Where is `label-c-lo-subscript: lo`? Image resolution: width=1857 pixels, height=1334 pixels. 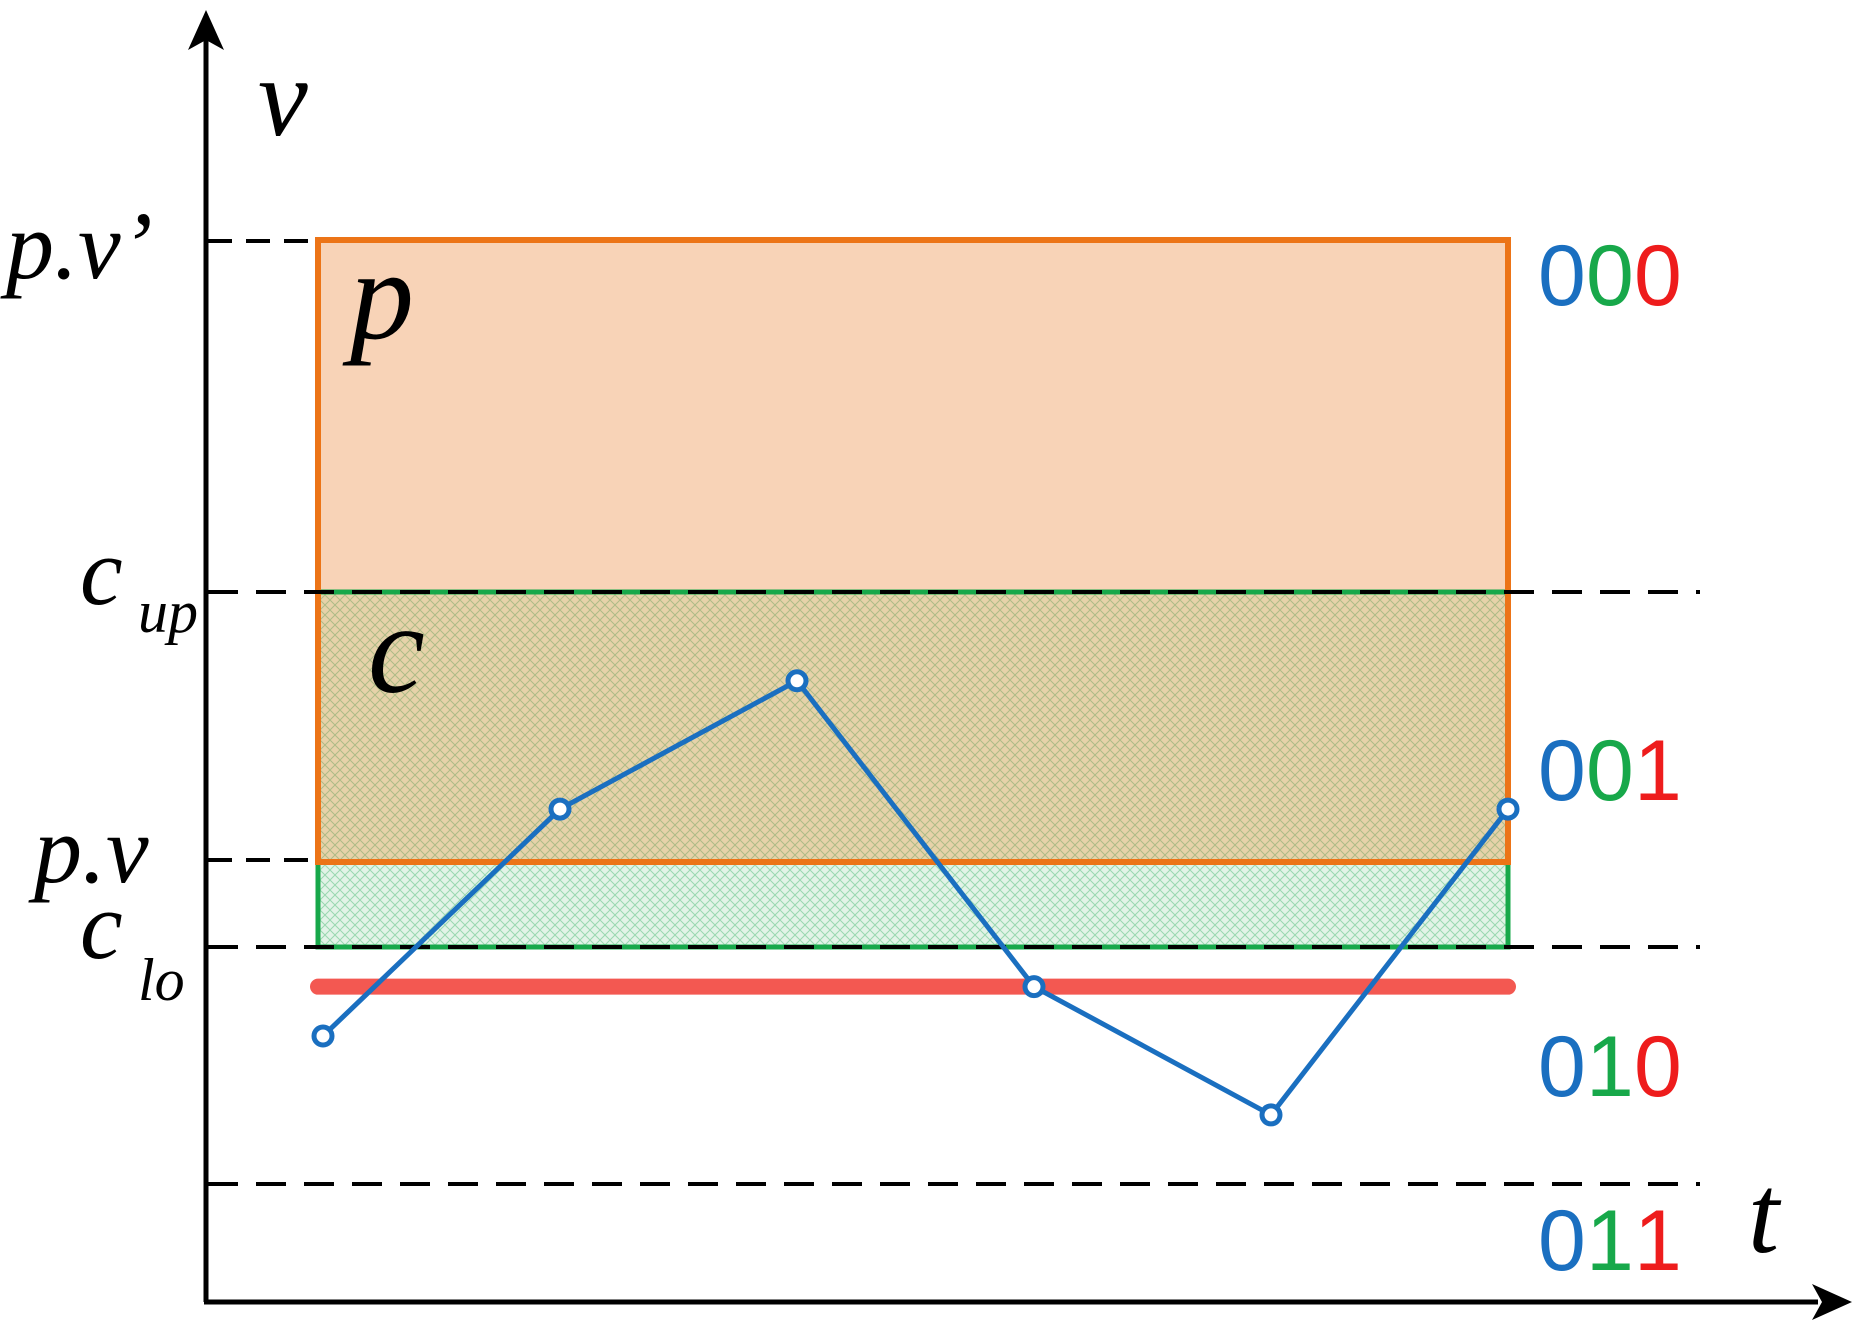 label-c-lo-subscript: lo is located at coordinates (161, 980).